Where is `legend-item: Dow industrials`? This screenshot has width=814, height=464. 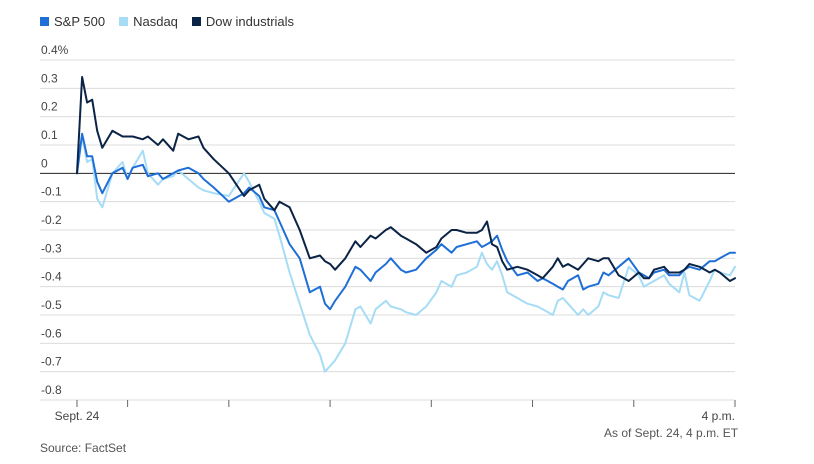 legend-item: Dow industrials is located at coordinates (243, 21).